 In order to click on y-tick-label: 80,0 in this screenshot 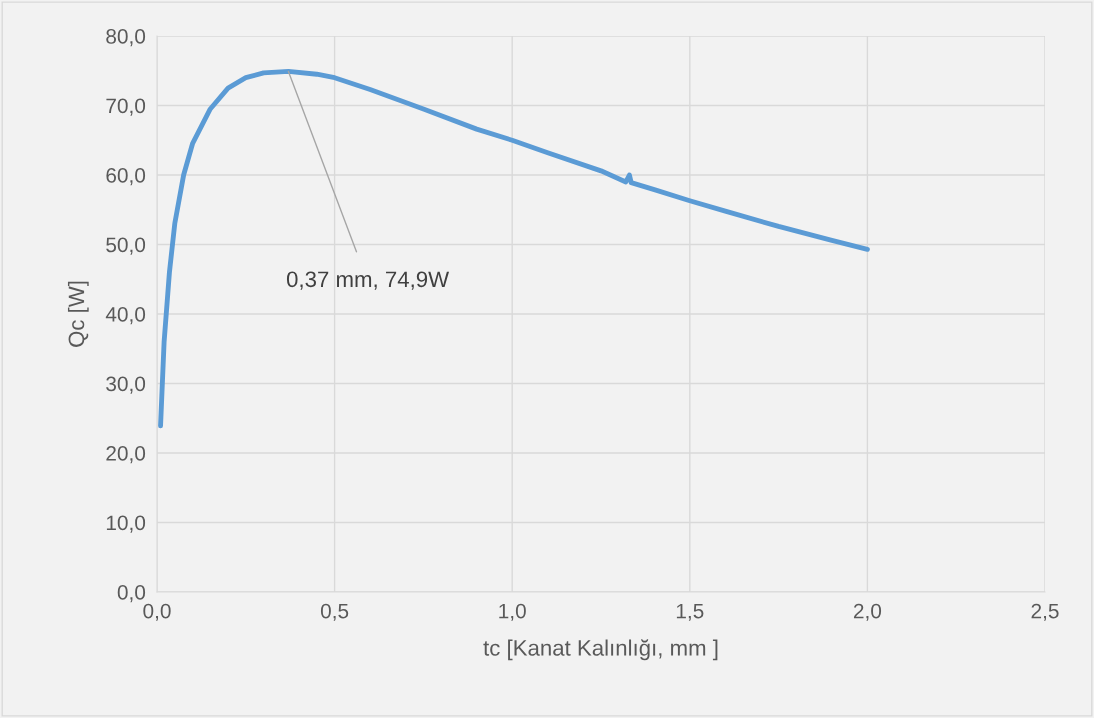, I will do `click(126, 38)`.